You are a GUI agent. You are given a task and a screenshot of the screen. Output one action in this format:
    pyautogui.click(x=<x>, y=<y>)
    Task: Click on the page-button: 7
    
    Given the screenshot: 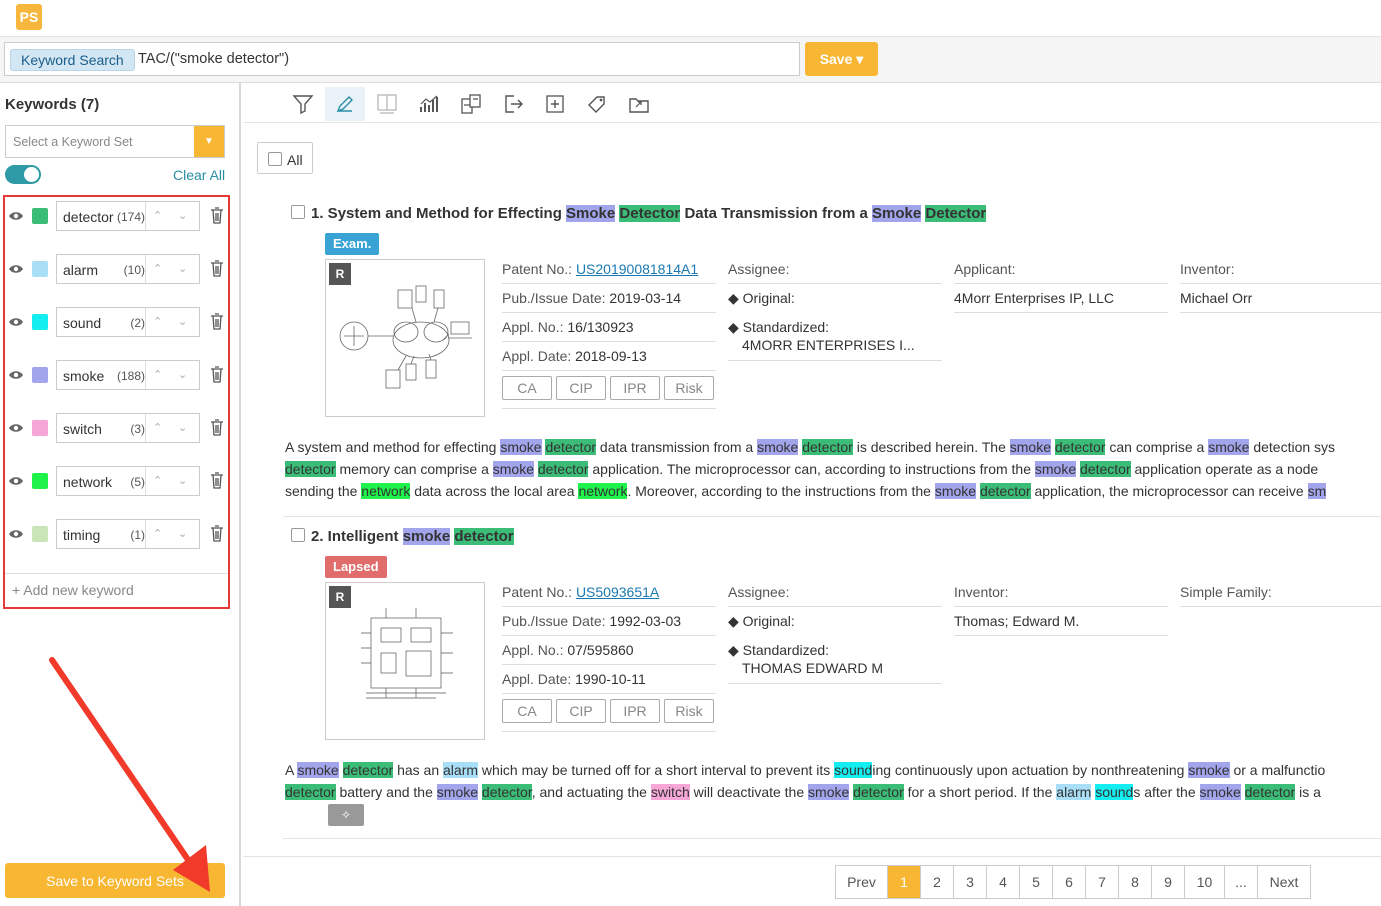 What is the action you would take?
    pyautogui.click(x=1102, y=882)
    